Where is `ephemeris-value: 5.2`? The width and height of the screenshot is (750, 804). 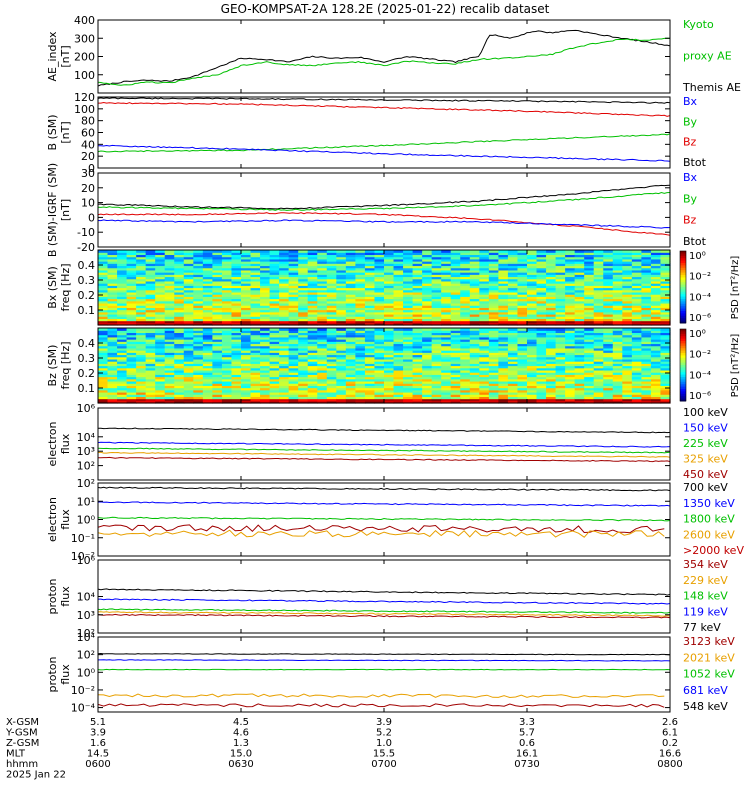
ephemeris-value: 5.2 is located at coordinates (384, 733).